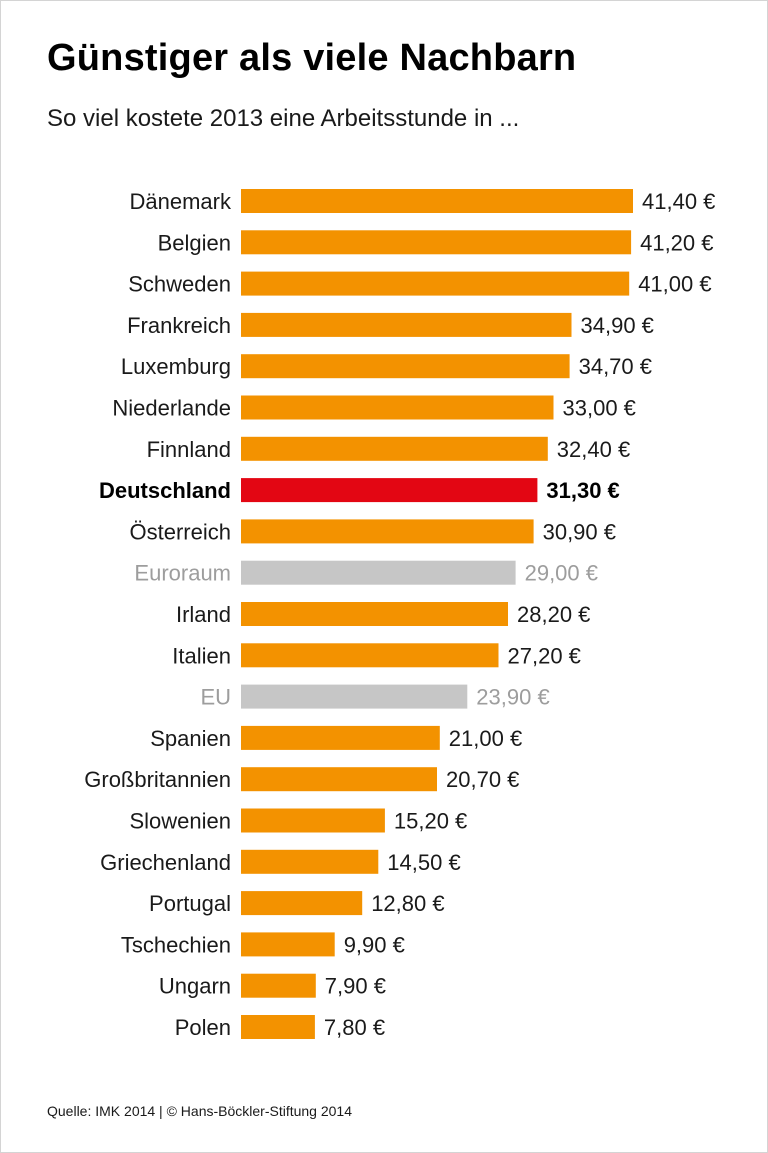 The height and width of the screenshot is (1153, 768). I want to click on value-label: 30,90 €, so click(579, 531).